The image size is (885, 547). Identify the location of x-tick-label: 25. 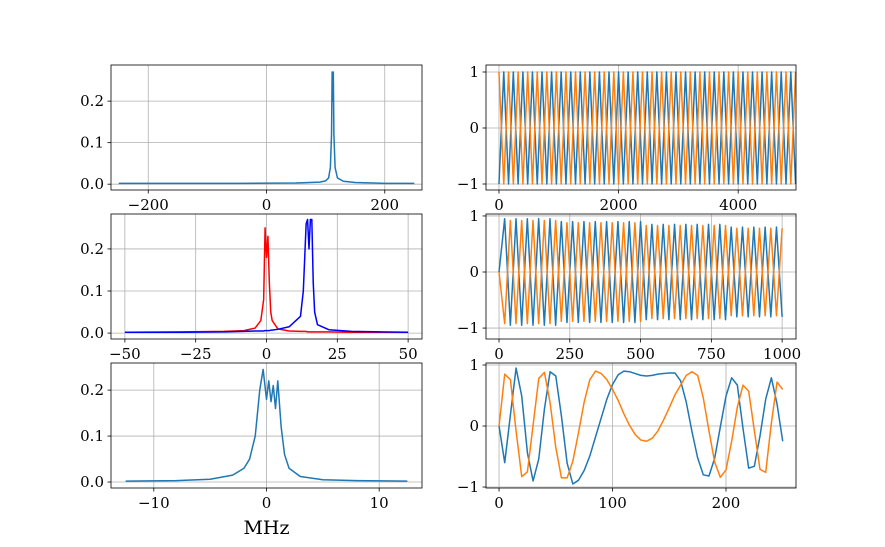
(337, 354).